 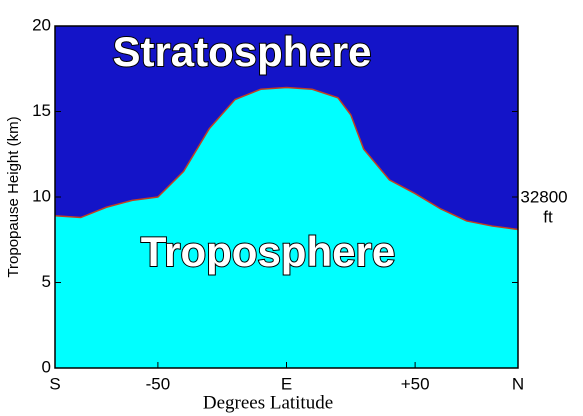 I want to click on x-tick-label: E, so click(x=286, y=383).